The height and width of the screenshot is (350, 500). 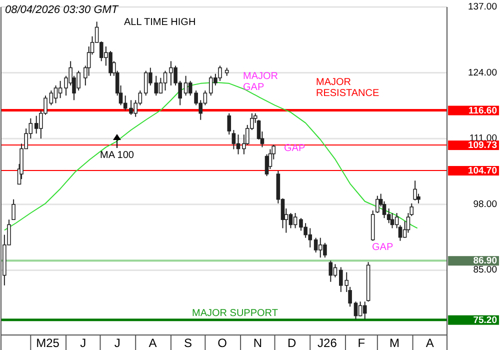 What do you see at coordinates (260, 81) in the screenshot?
I see `annotation: MAJOR GAP` at bounding box center [260, 81].